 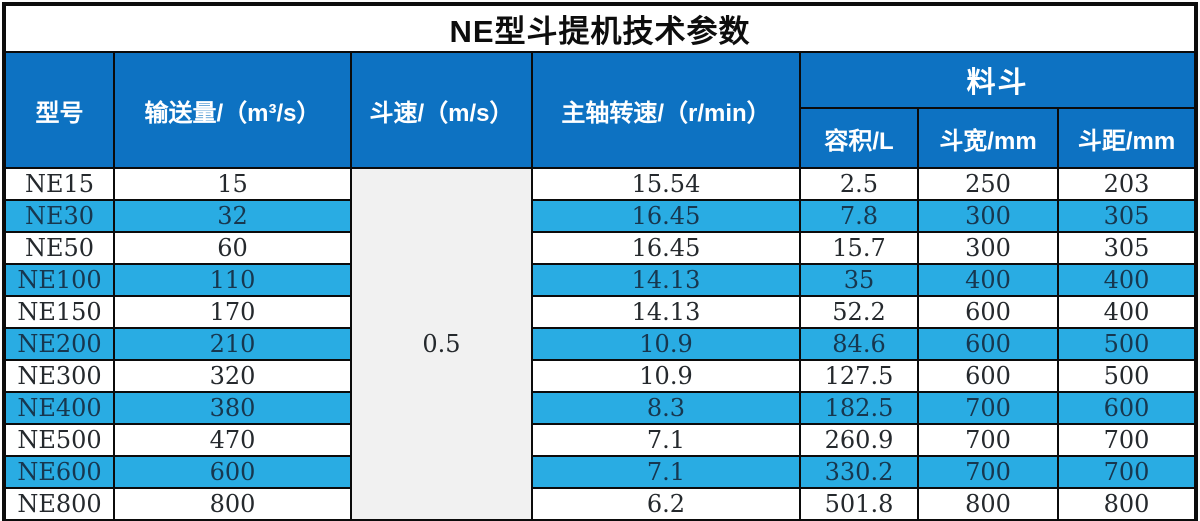 I want to click on capacity-cell: 600, so click(x=232, y=472).